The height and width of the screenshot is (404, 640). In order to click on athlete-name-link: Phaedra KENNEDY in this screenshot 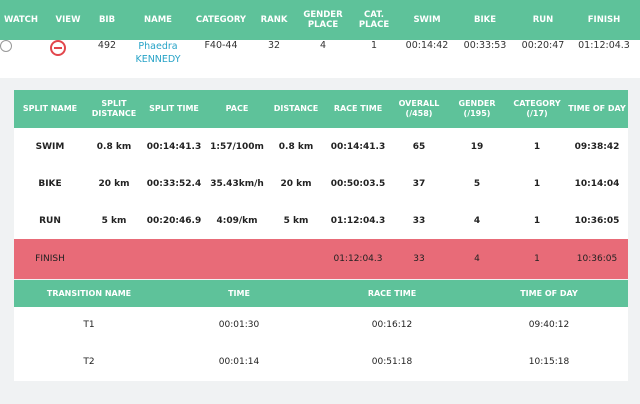, I will do `click(158, 53)`.